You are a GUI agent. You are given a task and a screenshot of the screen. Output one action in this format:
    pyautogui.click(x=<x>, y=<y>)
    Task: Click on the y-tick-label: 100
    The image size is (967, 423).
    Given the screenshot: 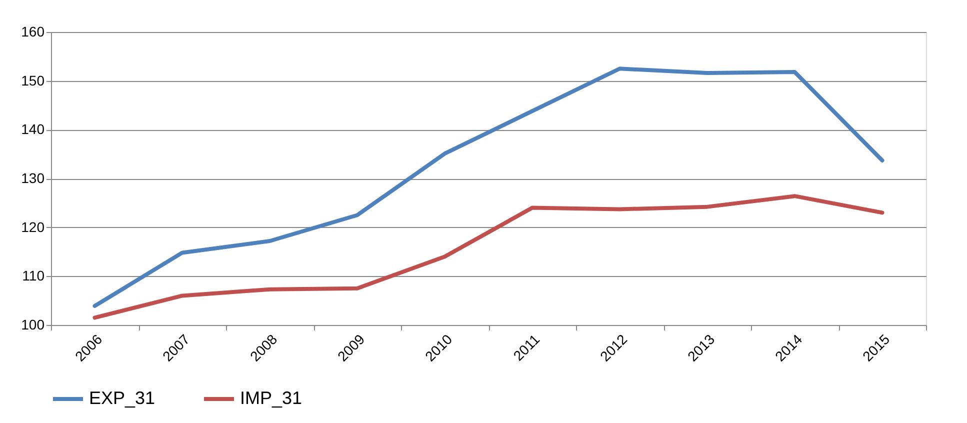 What is the action you would take?
    pyautogui.click(x=33, y=324)
    